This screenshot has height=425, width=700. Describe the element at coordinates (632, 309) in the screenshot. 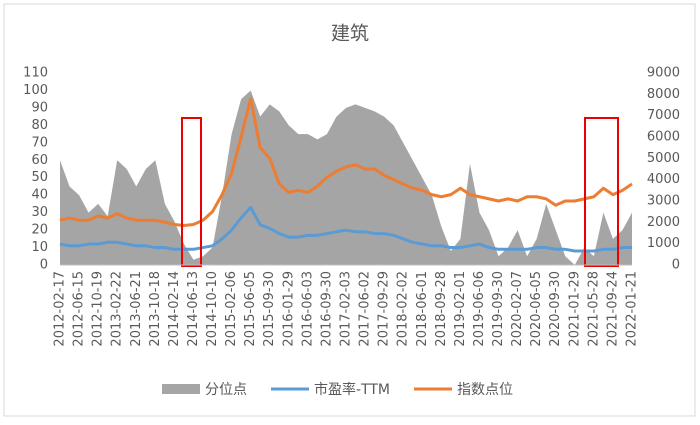

I see `x-tick-label: 2022-01-21` at that location.